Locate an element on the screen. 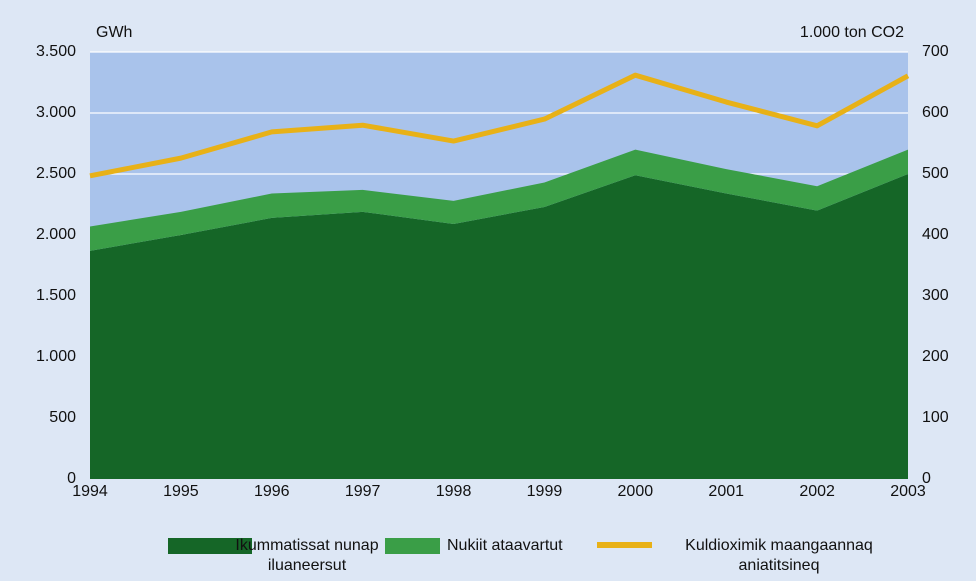 This screenshot has width=976, height=581. x-tick-label: 2003 is located at coordinates (908, 491).